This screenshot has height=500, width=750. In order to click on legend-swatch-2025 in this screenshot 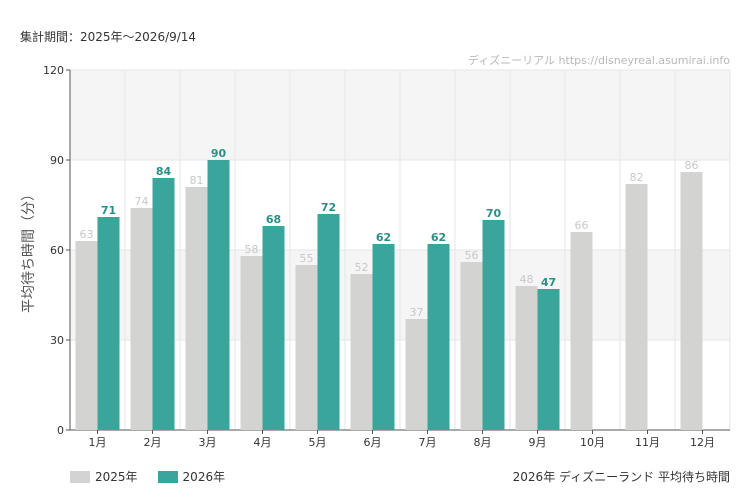, I will do `click(80, 476)`.